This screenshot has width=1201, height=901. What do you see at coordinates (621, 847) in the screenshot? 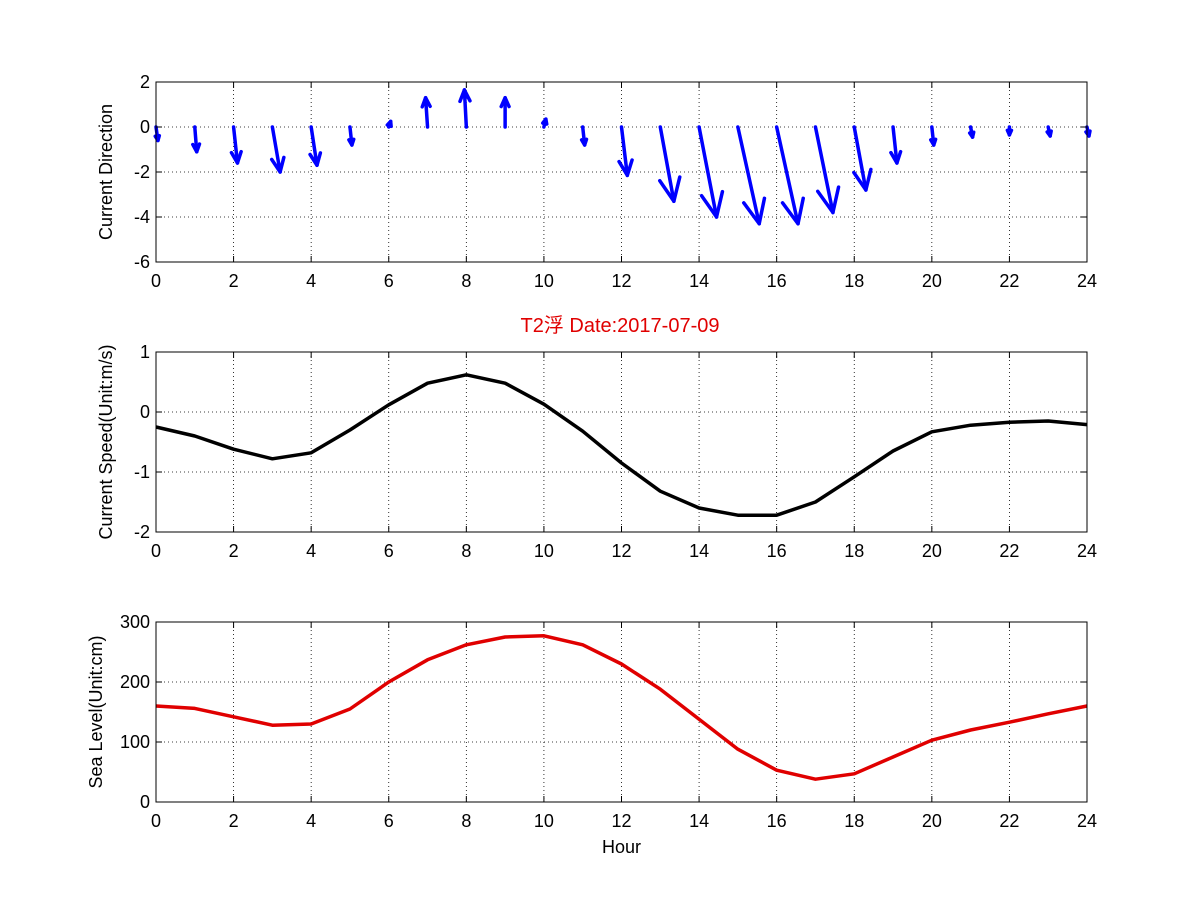
I see `x-axis-label: Hour` at bounding box center [621, 847].